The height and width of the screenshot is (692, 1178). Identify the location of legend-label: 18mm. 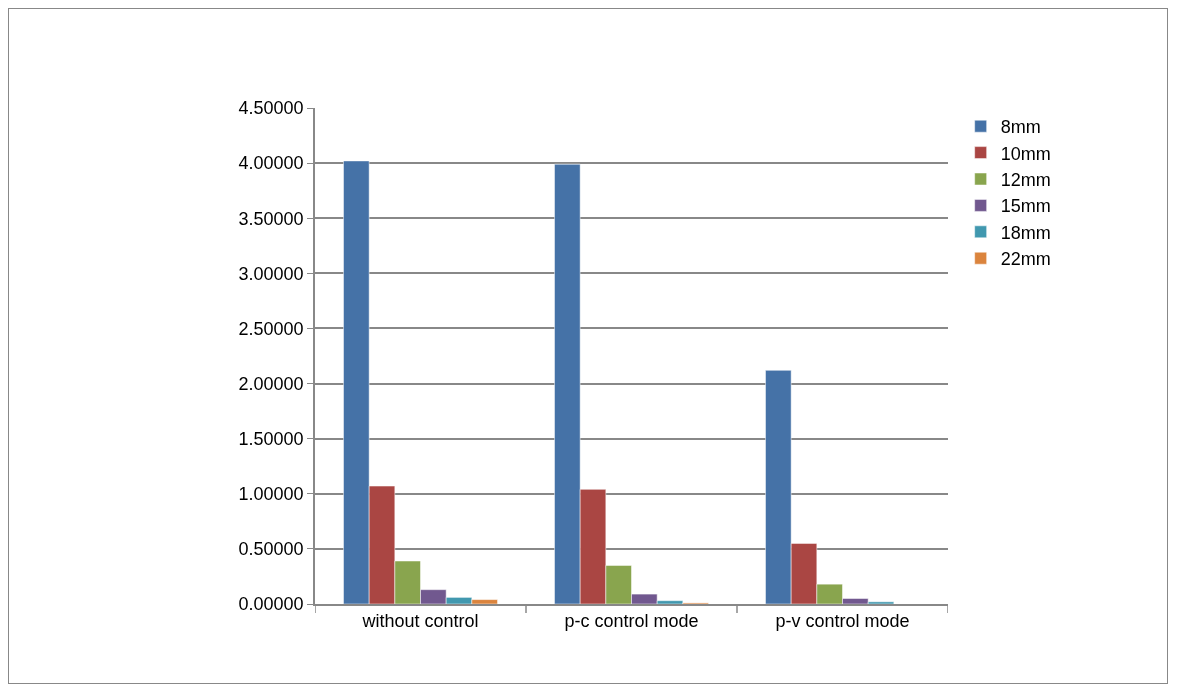
(1025, 232).